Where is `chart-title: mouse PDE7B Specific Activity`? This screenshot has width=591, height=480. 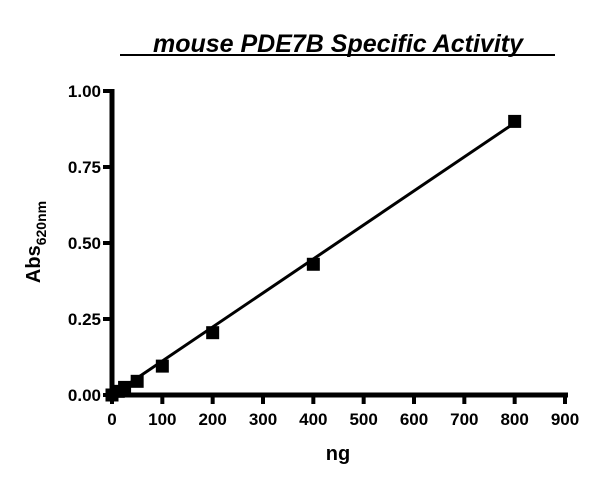 chart-title: mouse PDE7B Specific Activity is located at coordinates (338, 44).